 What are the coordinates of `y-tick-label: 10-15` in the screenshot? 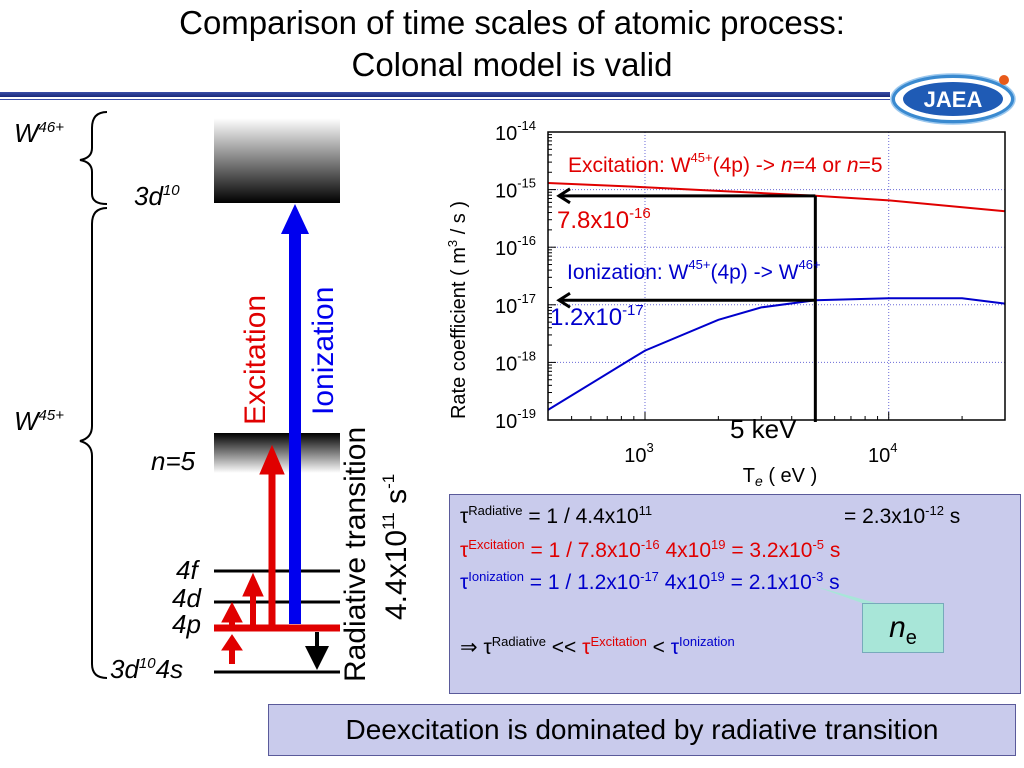 It's located at (515, 189).